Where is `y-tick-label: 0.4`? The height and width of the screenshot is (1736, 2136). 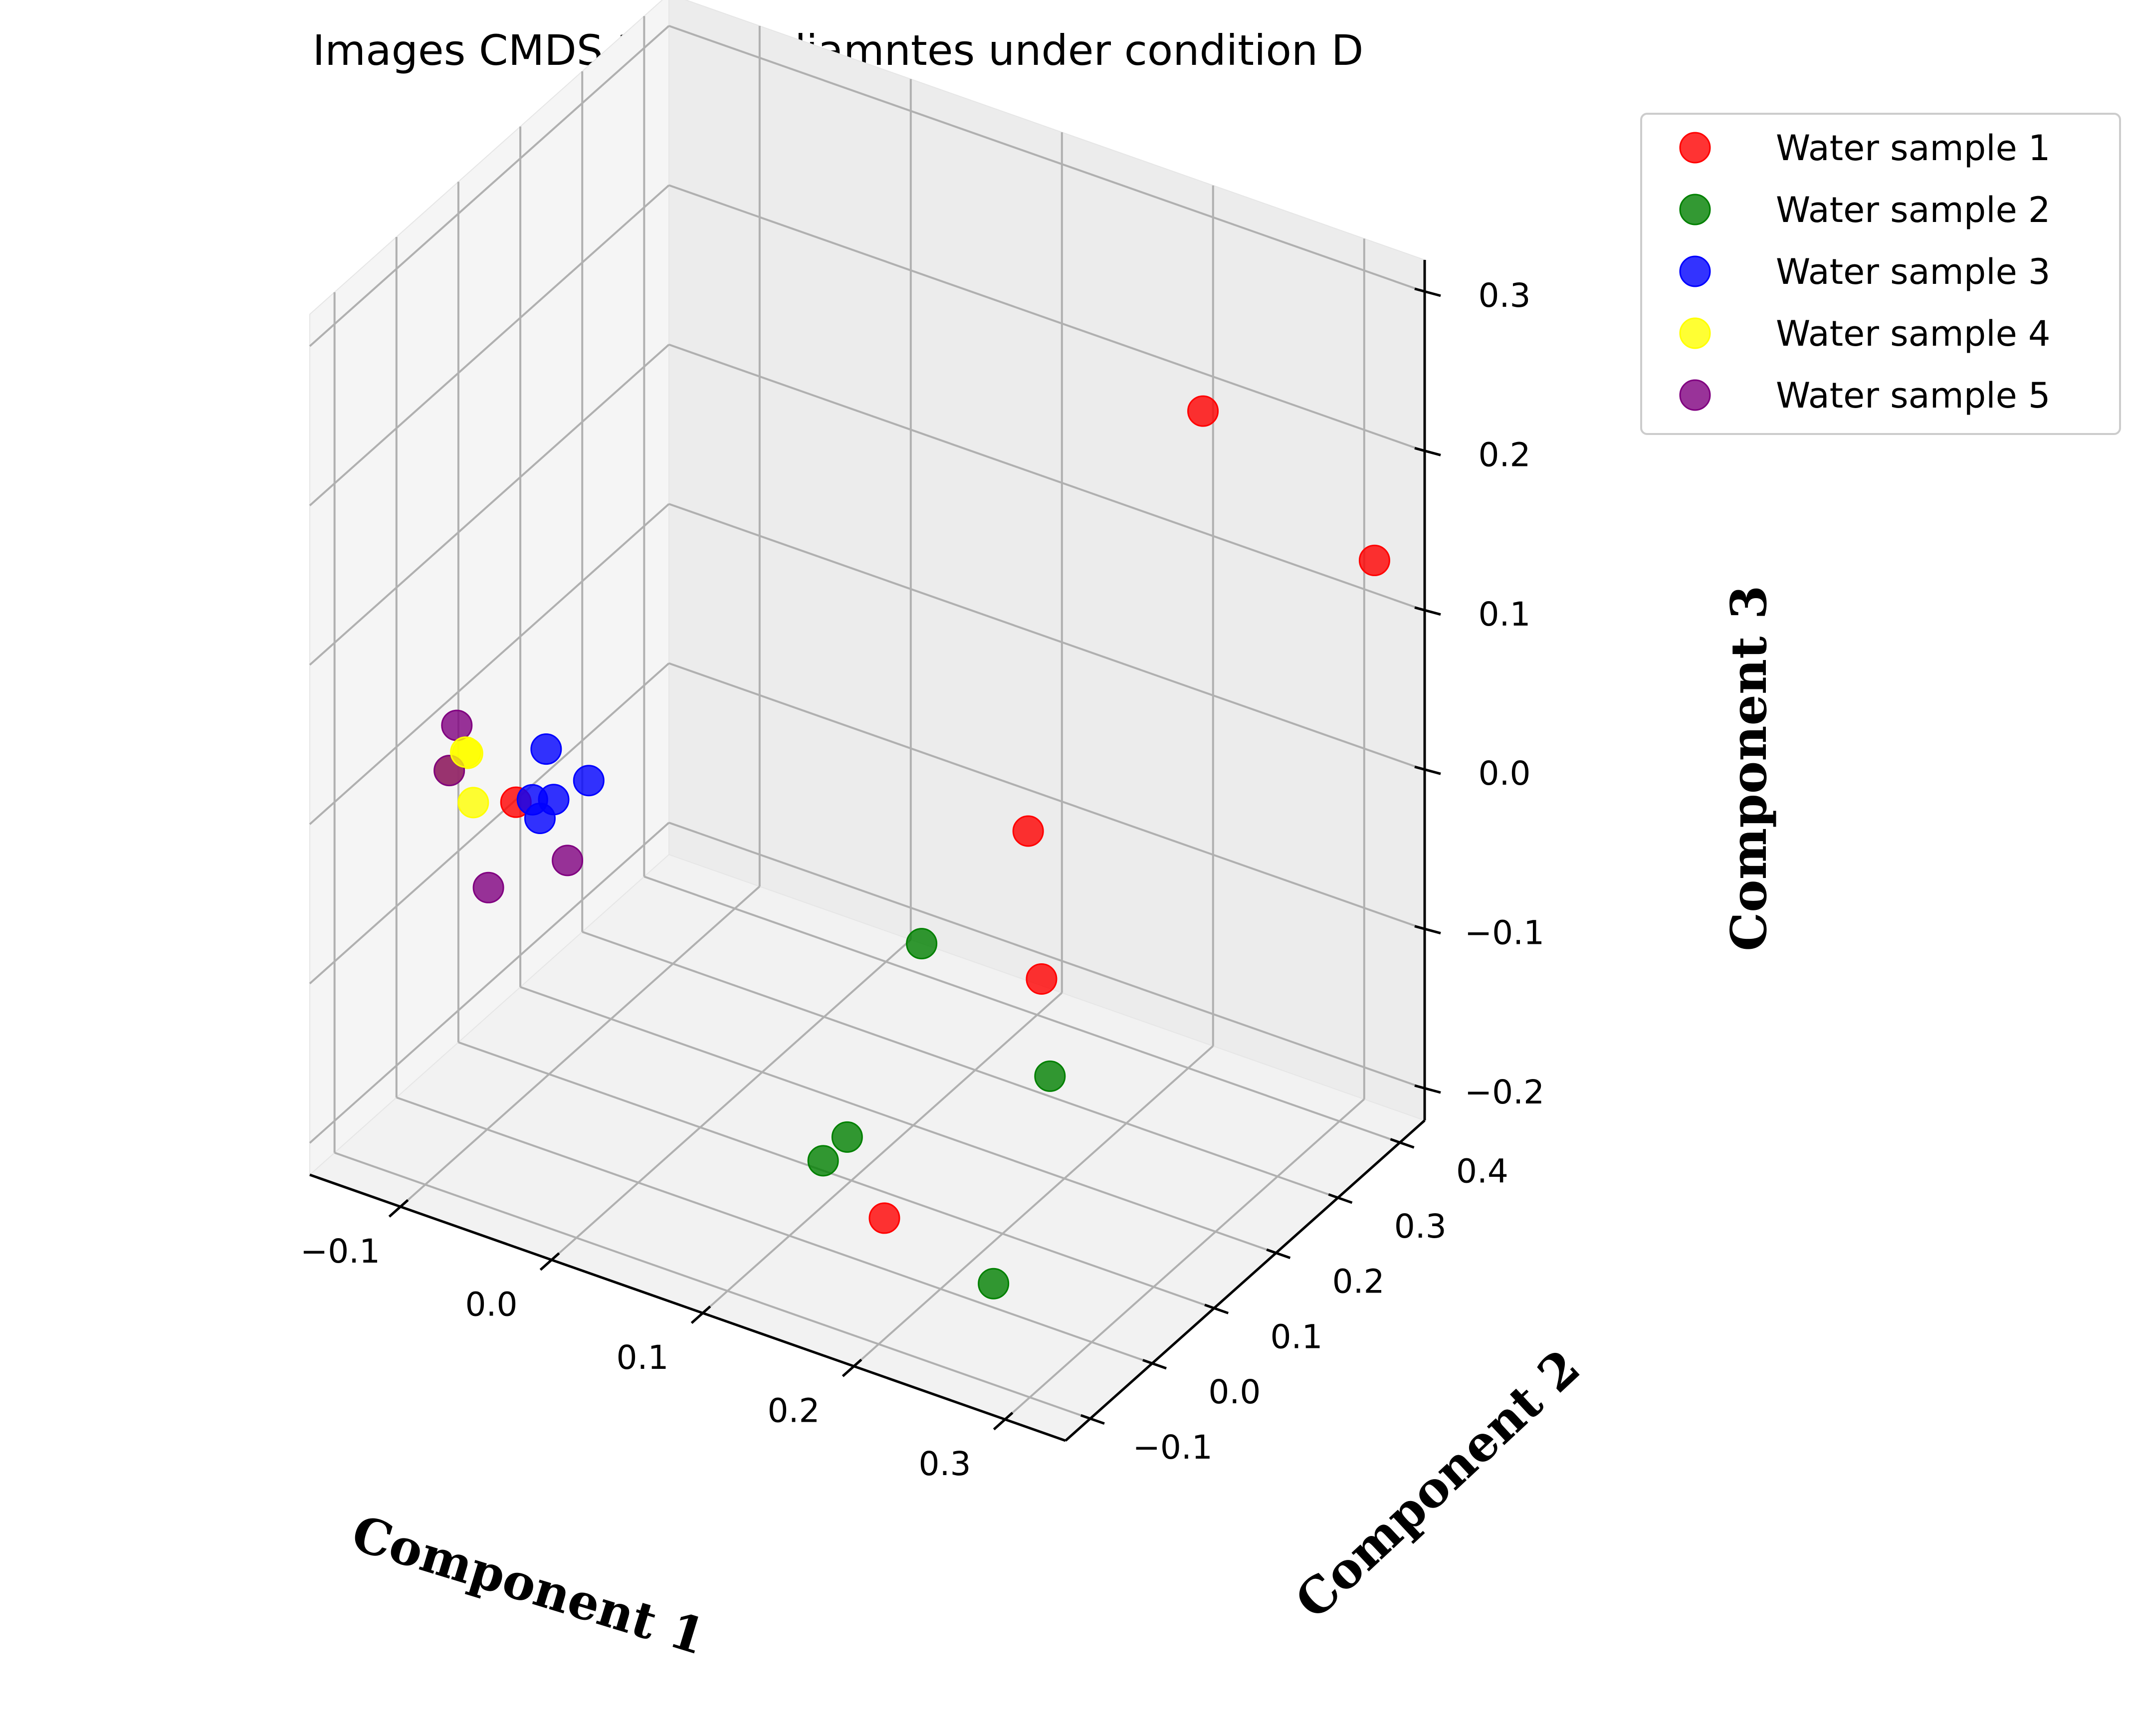
y-tick-label: 0.4 is located at coordinates (1482, 1171).